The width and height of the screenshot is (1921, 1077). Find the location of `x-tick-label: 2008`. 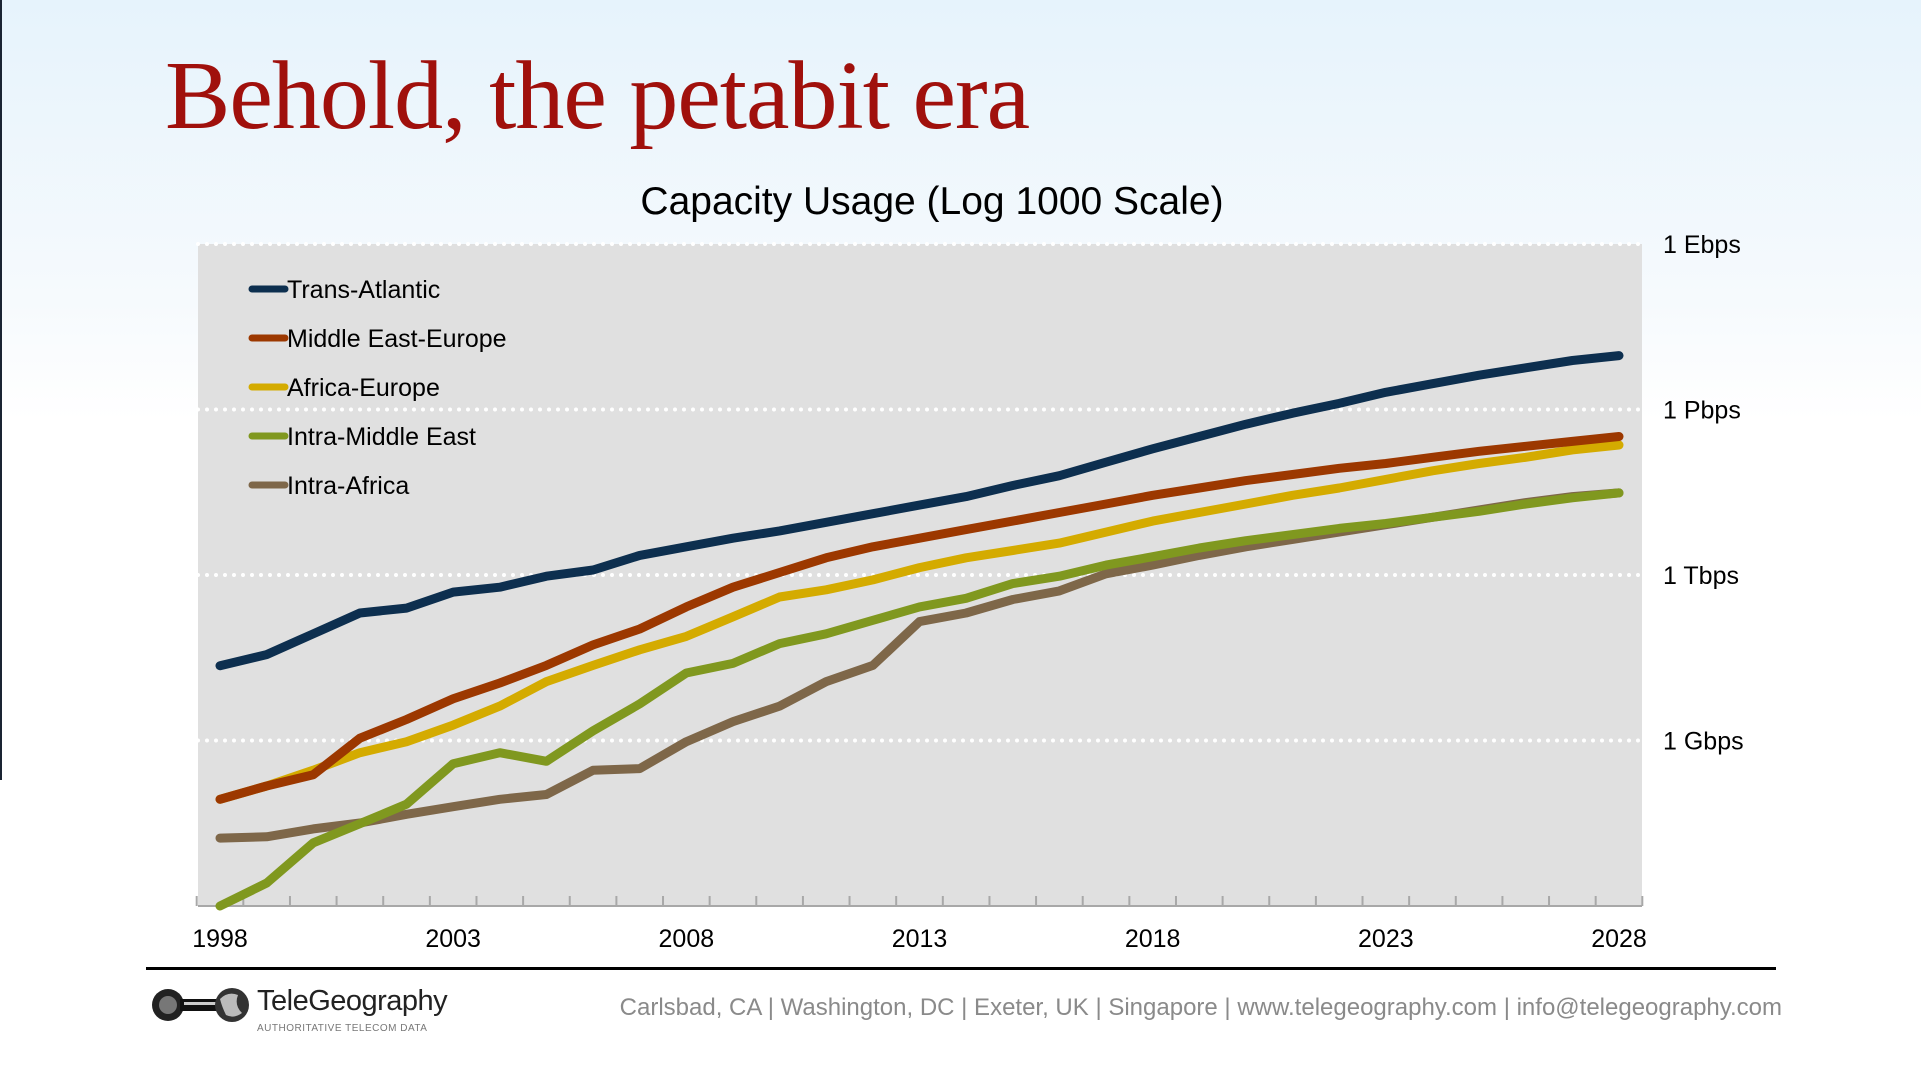

x-tick-label: 2008 is located at coordinates (687, 939).